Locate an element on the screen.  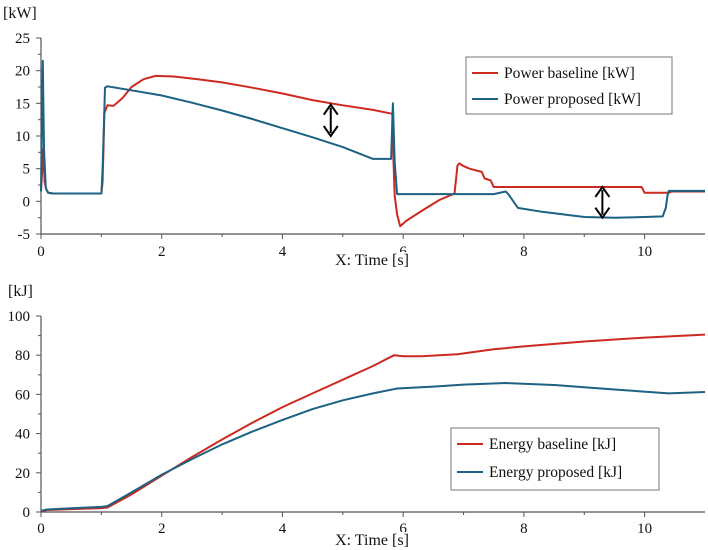
y-tick-label: 10 is located at coordinates (22, 137).